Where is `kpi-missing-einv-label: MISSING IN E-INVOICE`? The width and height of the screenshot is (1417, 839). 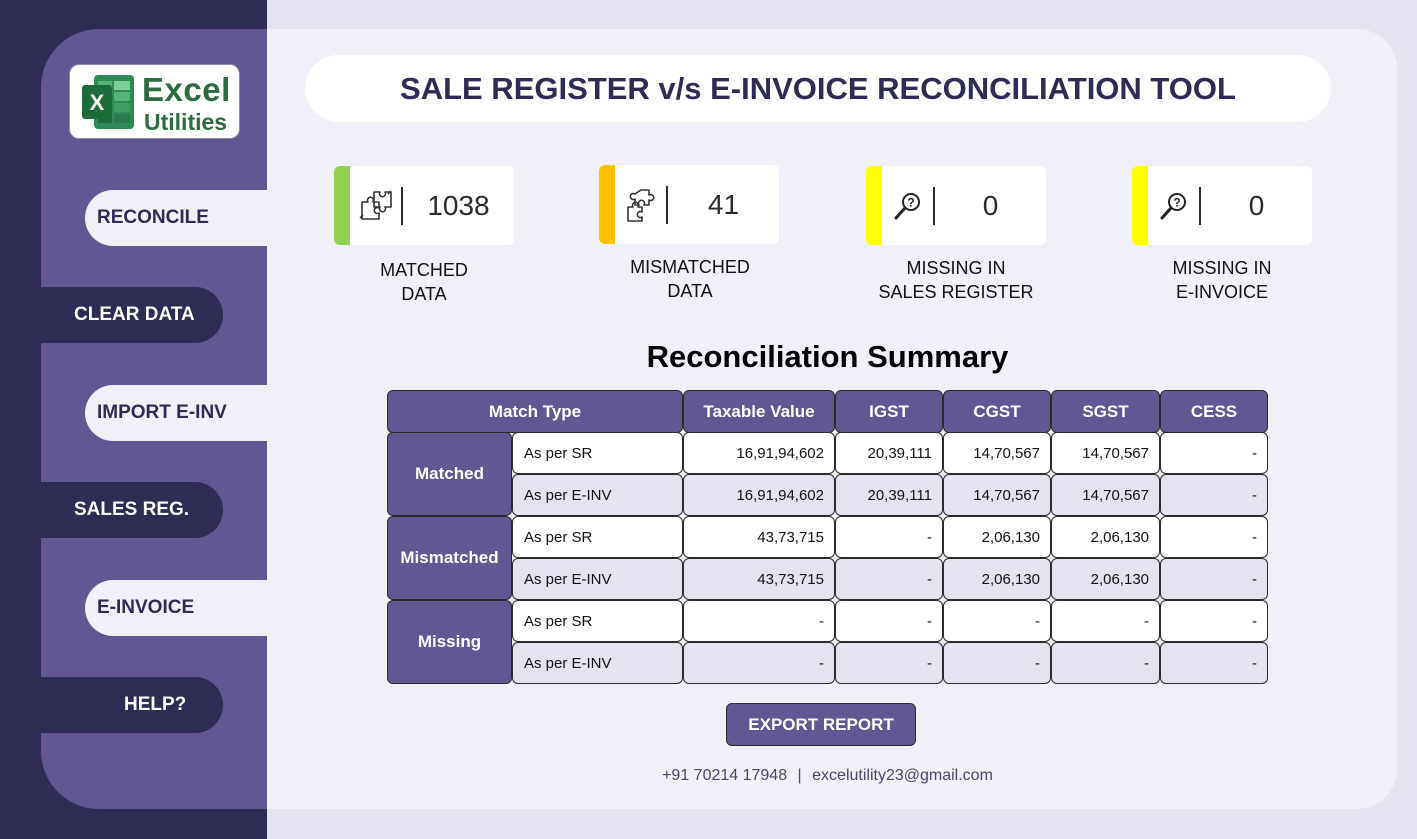
kpi-missing-einv-label: MISSING IN E-INVOICE is located at coordinates (1222, 280).